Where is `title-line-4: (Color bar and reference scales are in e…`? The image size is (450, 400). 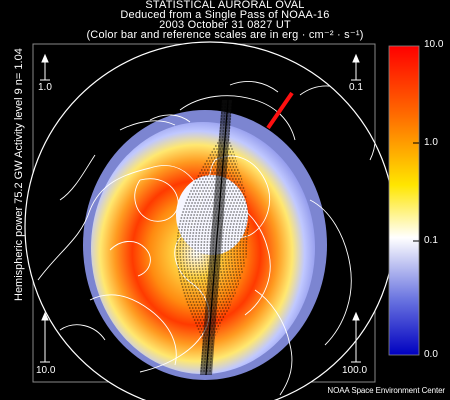 title-line-4: (Color bar and reference scales are in e… is located at coordinates (225, 35).